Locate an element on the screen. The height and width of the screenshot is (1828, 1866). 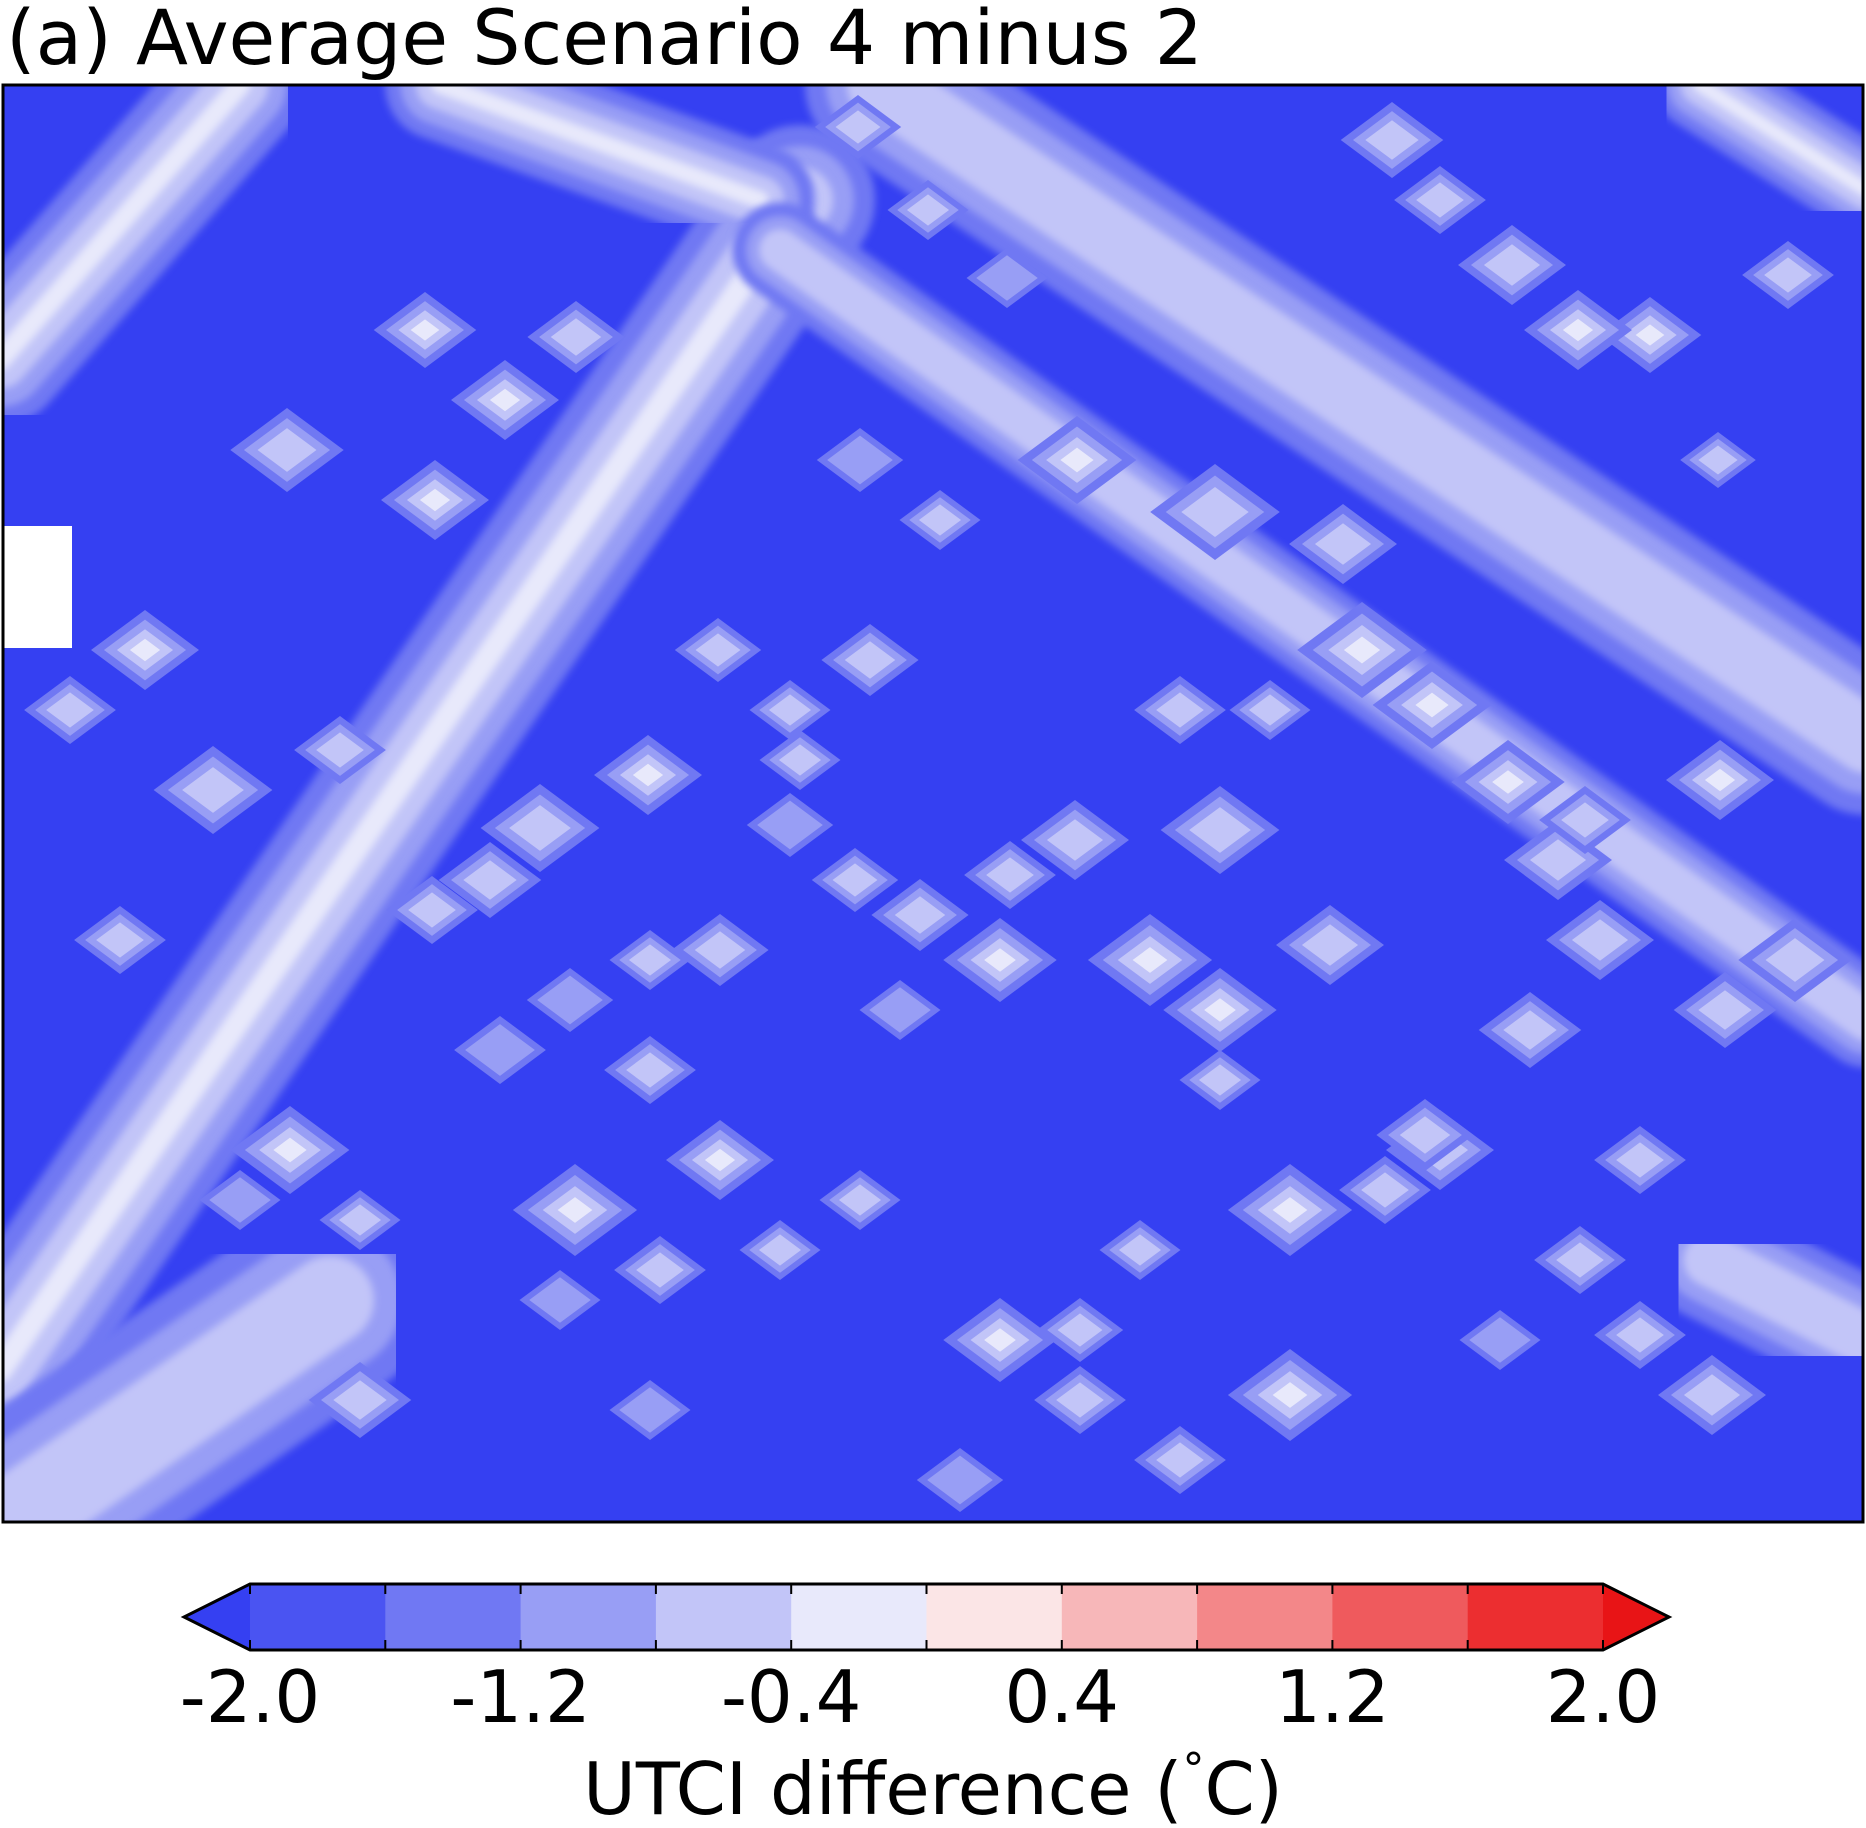
colorbar-tick-label: 2.0 is located at coordinates (1603, 1697).